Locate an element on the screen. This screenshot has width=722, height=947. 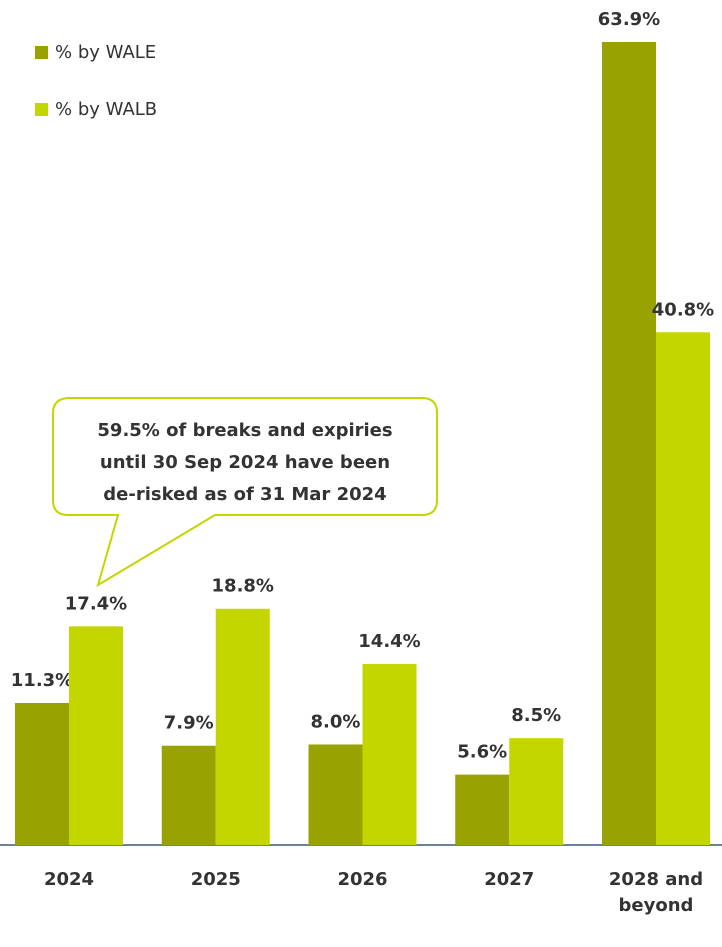
x-tick-label: 2028 and beyond is located at coordinates (656, 892).